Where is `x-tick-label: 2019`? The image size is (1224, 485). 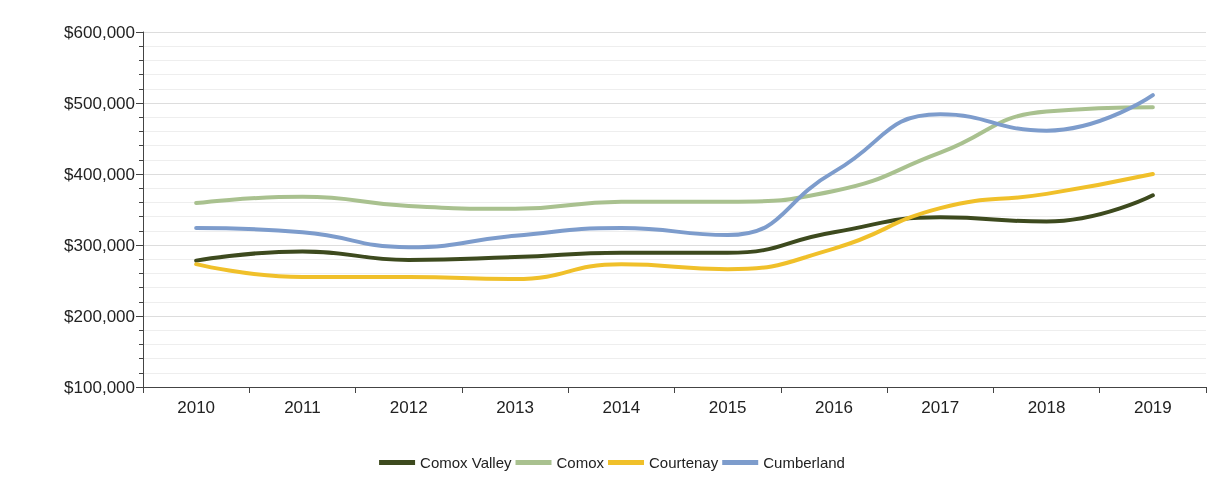
x-tick-label: 2019 is located at coordinates (1152, 407).